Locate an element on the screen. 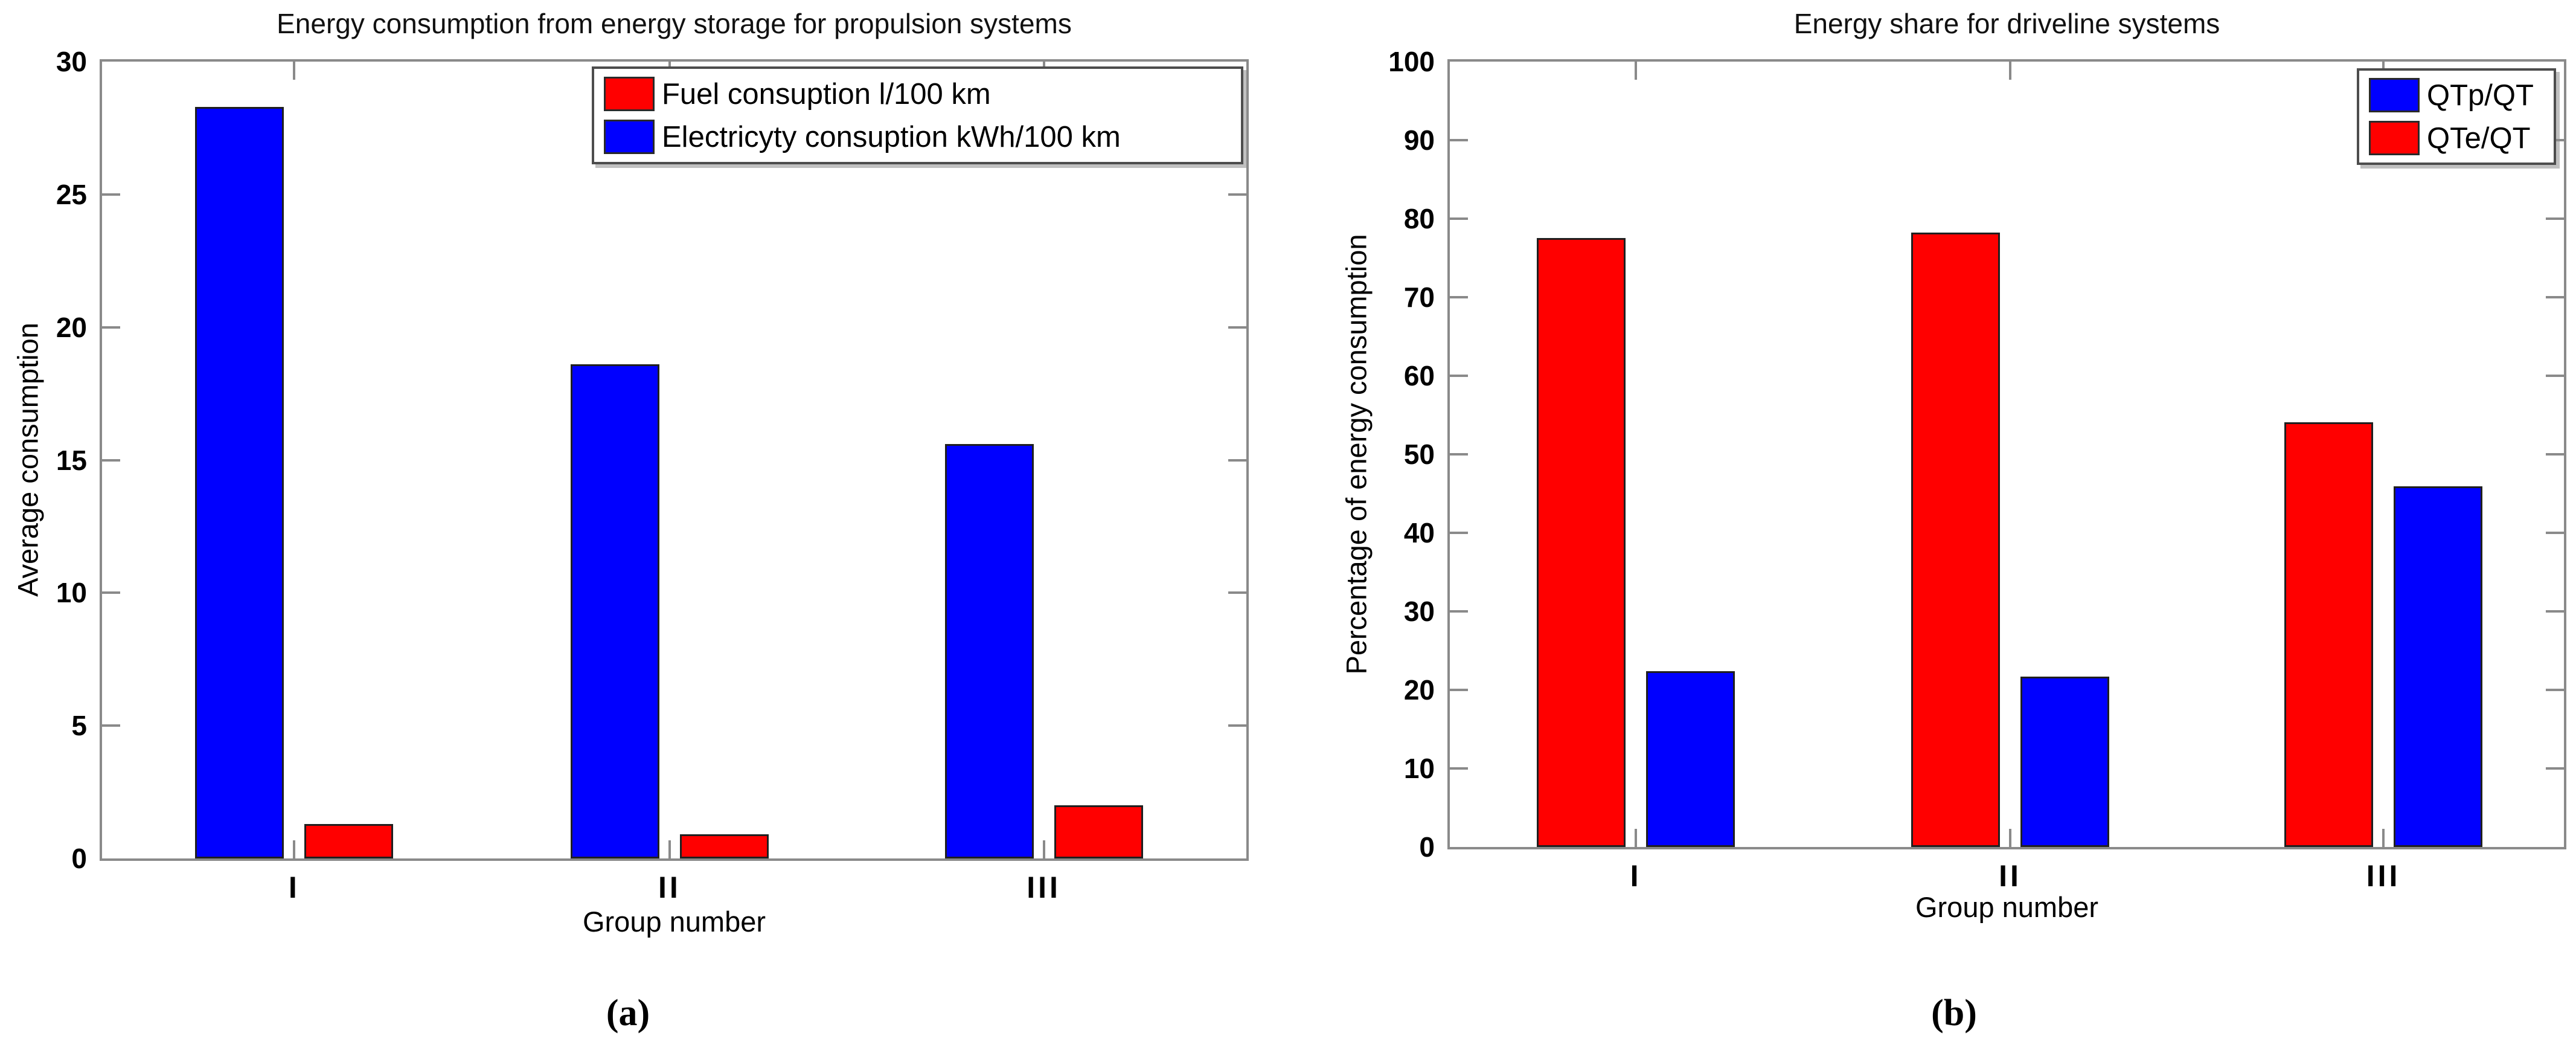 The width and height of the screenshot is (2576, 1056). y-tick-label: 80 is located at coordinates (1419, 219).